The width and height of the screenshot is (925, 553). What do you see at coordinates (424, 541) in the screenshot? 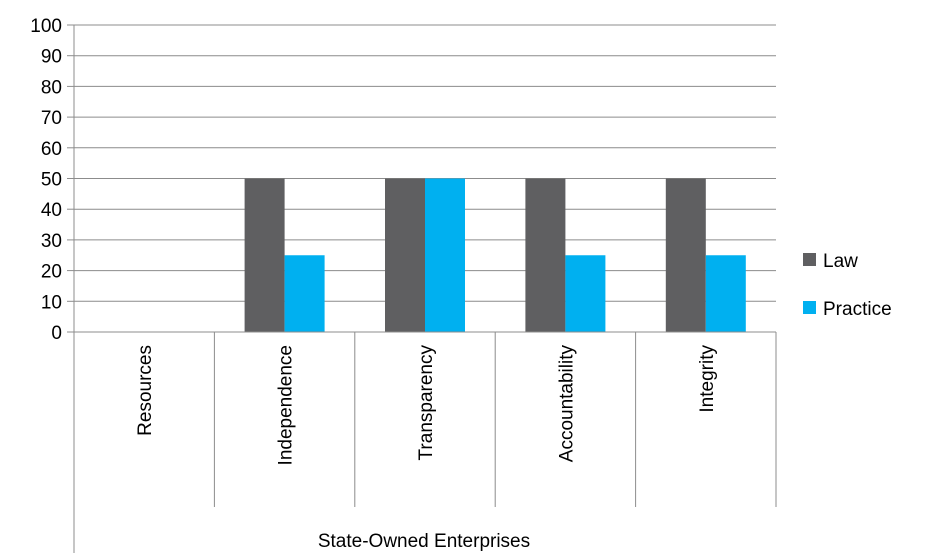
I see `group-label: State-Owned Enterprises` at bounding box center [424, 541].